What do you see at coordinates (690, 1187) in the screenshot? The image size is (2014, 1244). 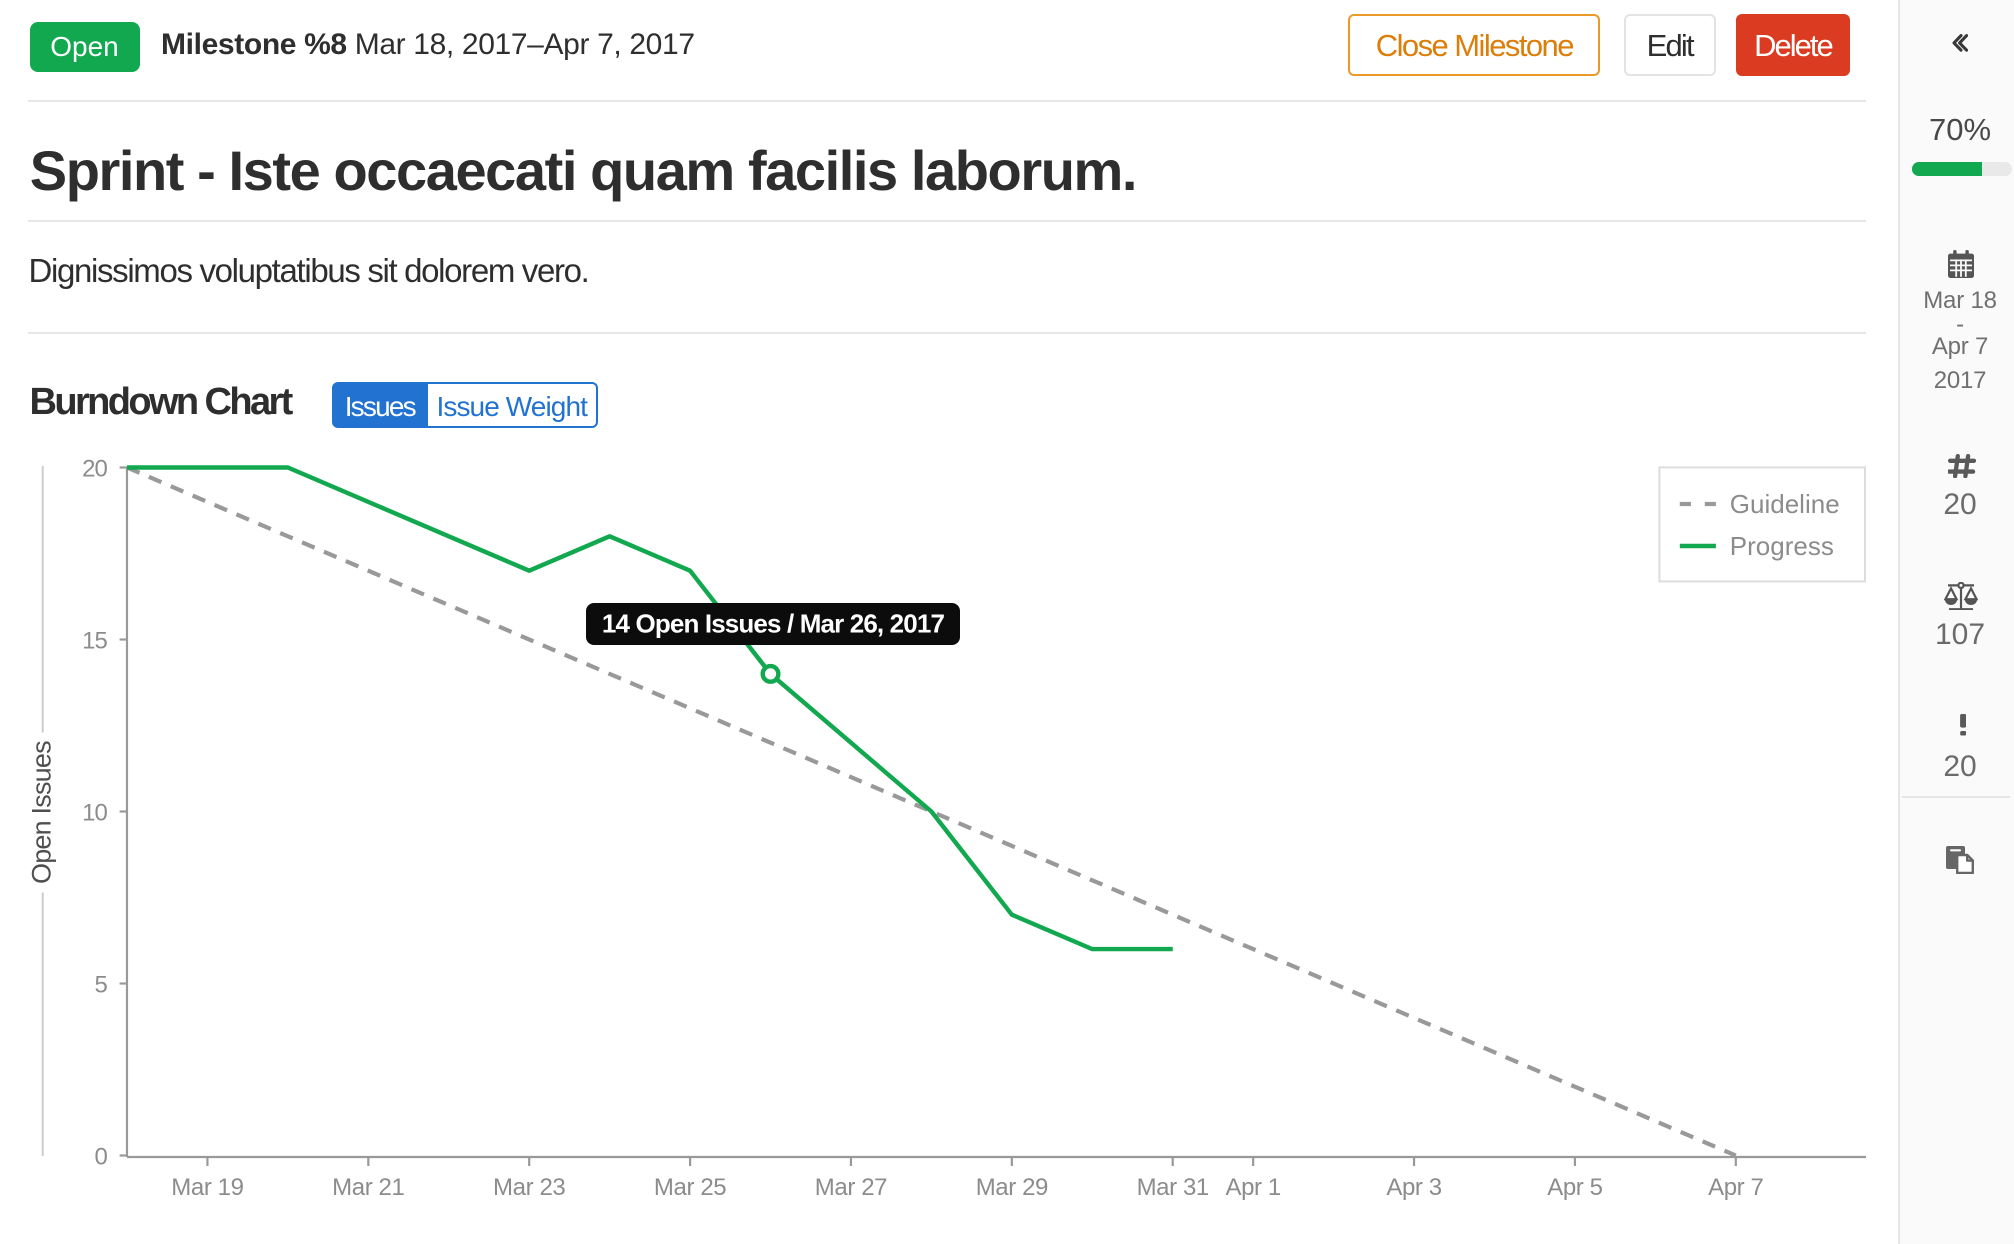 I see `svg-text: Mar 25` at bounding box center [690, 1187].